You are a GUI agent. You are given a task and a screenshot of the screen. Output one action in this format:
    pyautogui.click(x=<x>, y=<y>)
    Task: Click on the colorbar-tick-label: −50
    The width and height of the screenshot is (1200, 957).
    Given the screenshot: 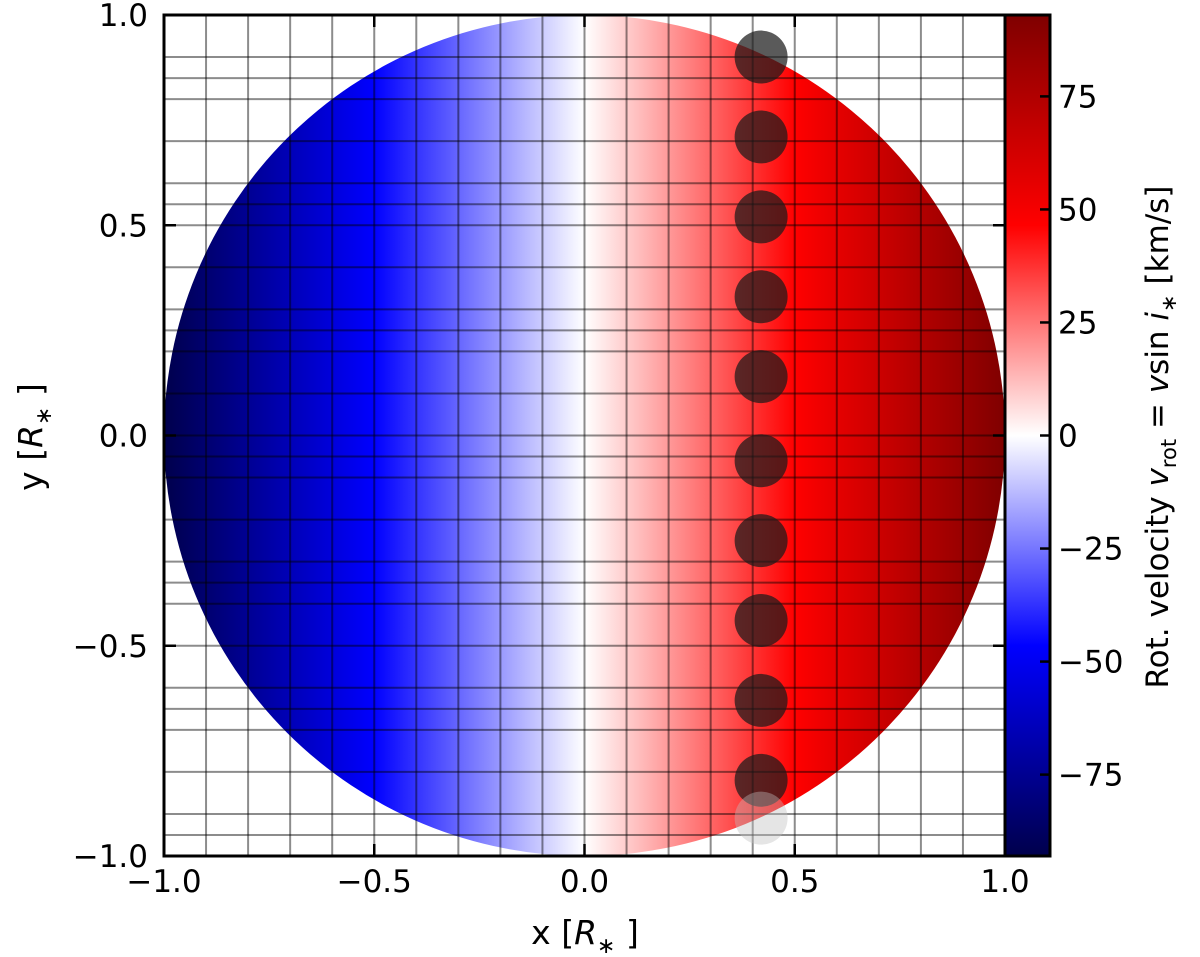 What is the action you would take?
    pyautogui.click(x=1090, y=663)
    